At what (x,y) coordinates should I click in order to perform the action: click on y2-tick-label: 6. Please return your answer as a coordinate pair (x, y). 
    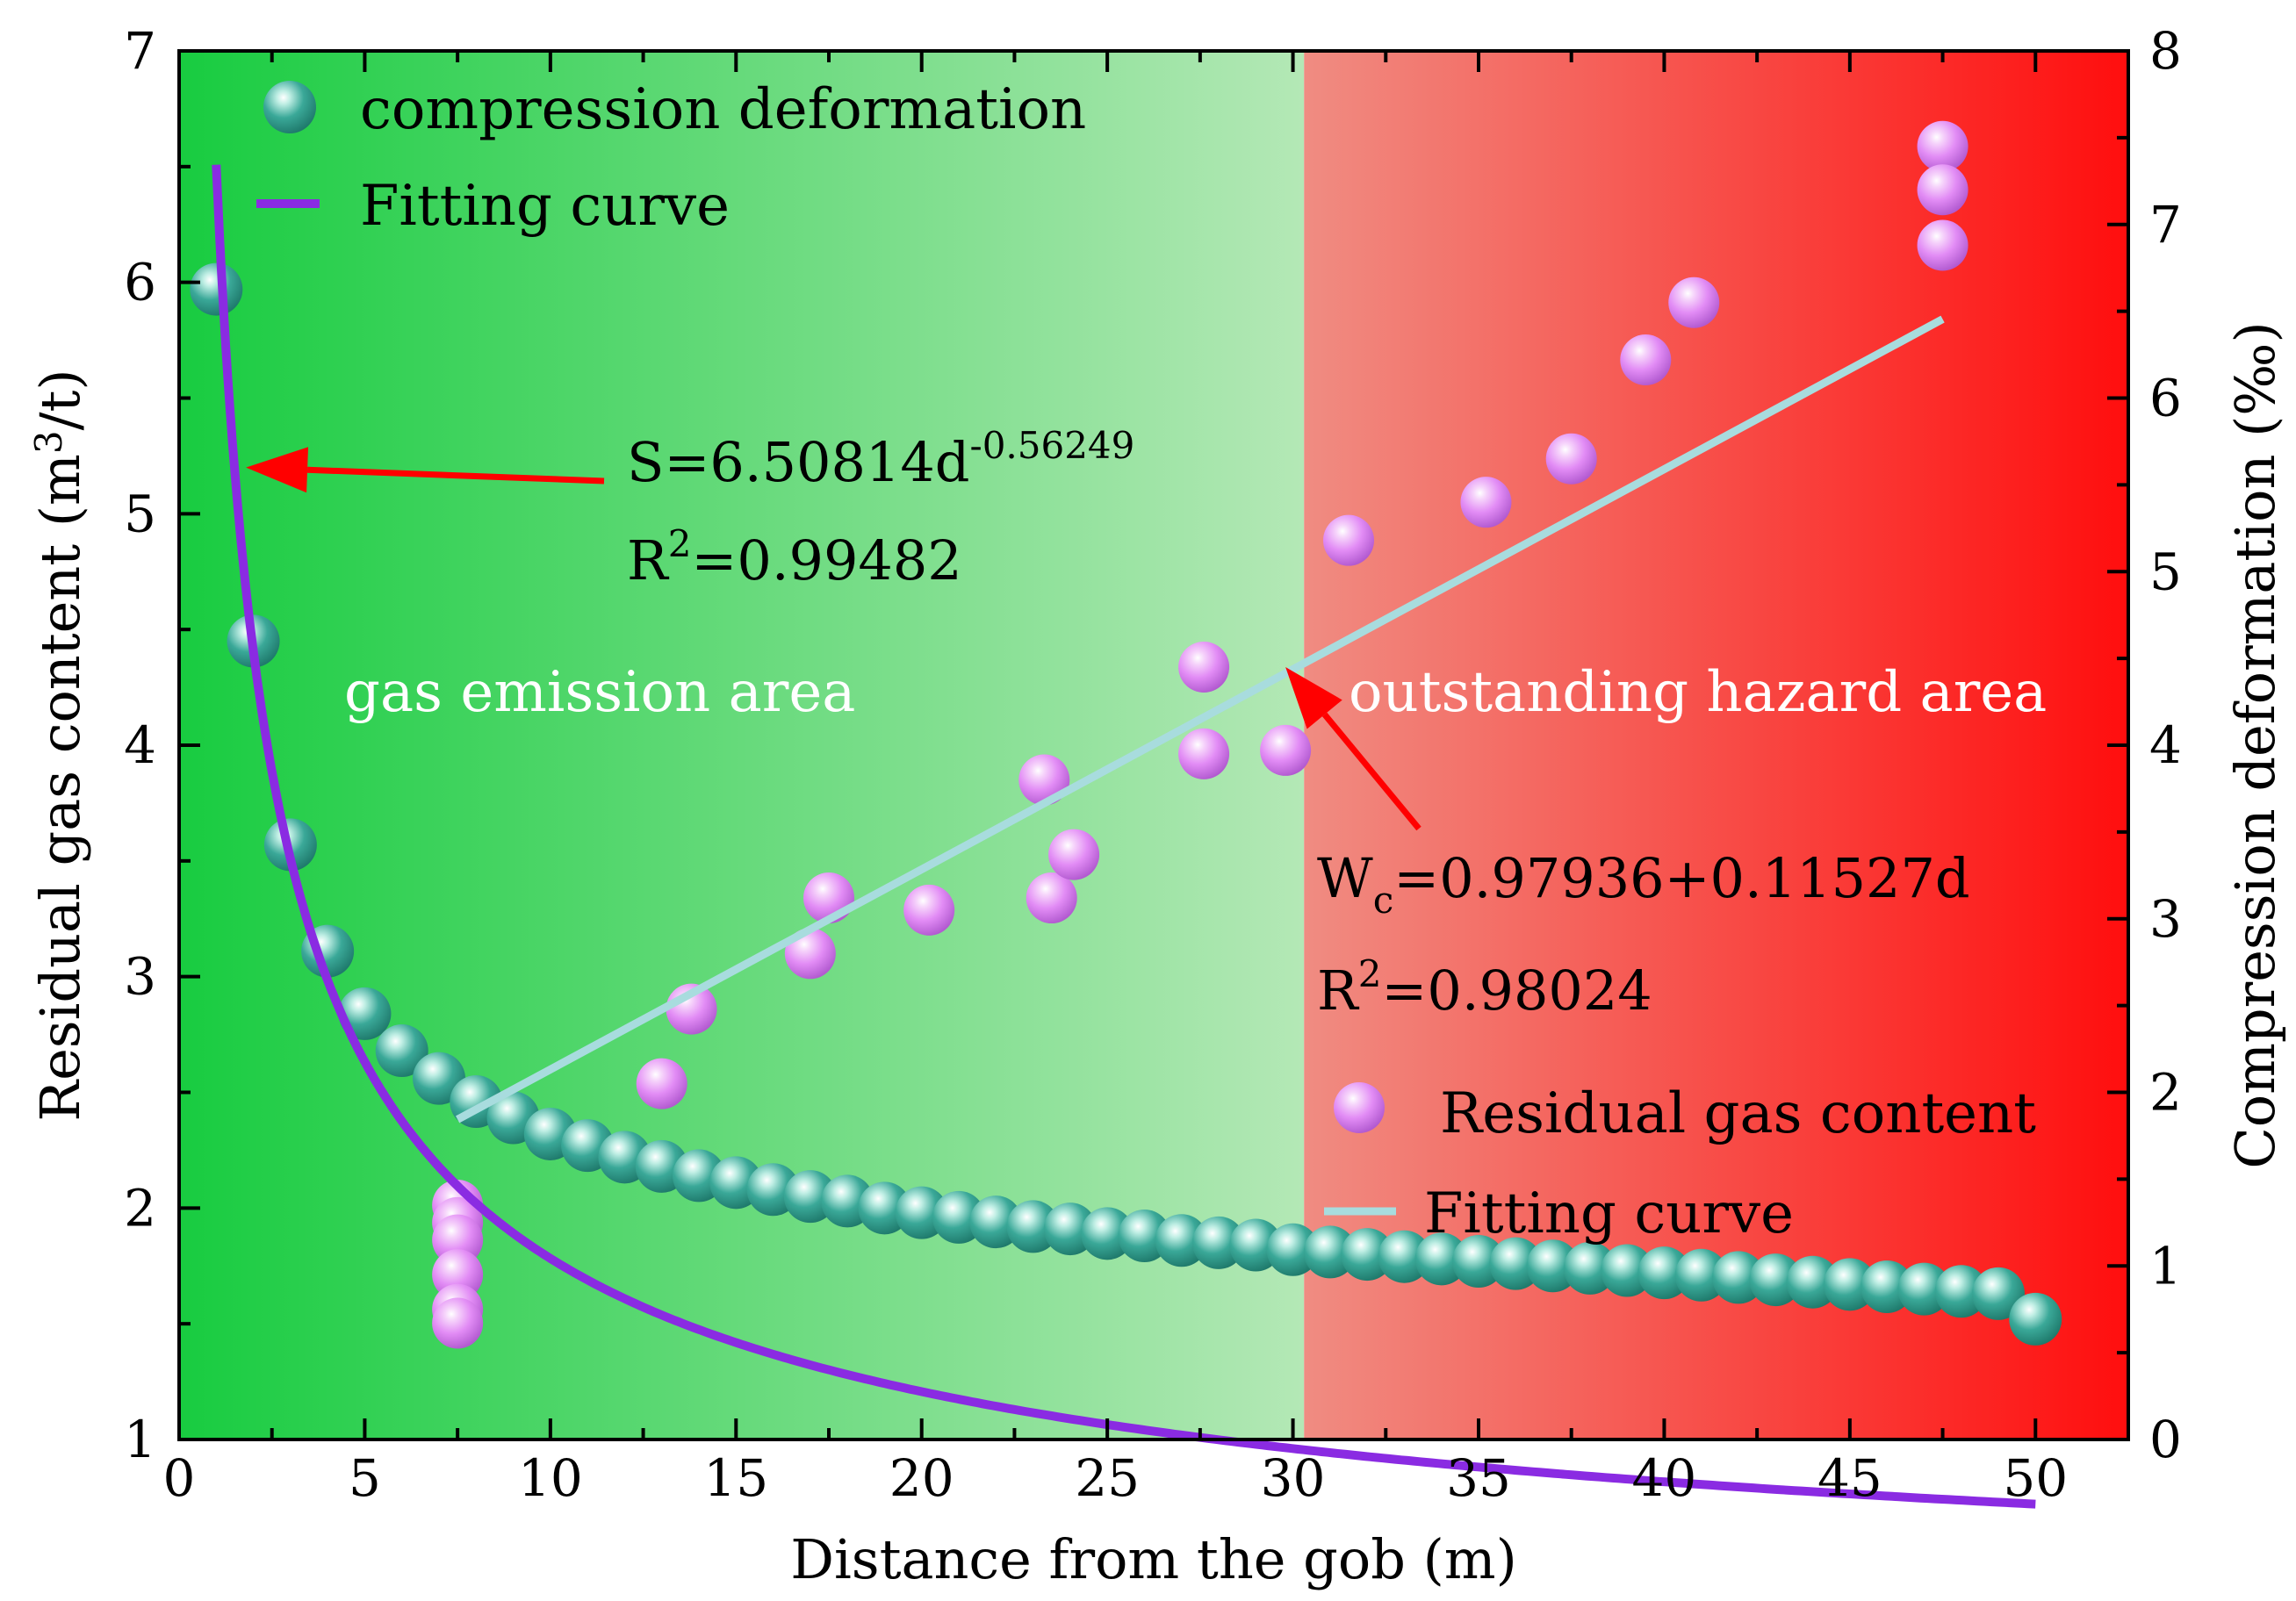
    Looking at the image, I should click on (2165, 398).